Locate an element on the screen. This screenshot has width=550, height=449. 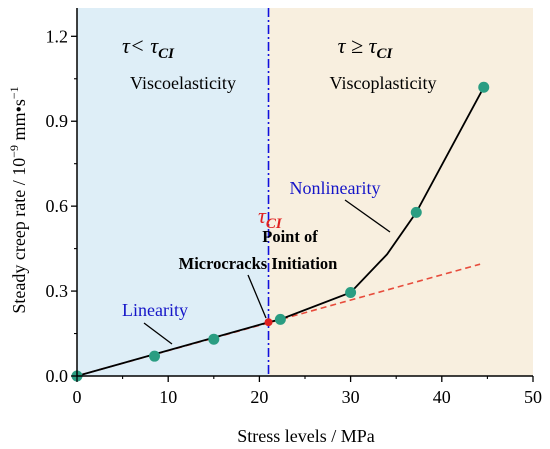
region-right-symbol-main: τ ≥ τ is located at coordinates (358, 45).